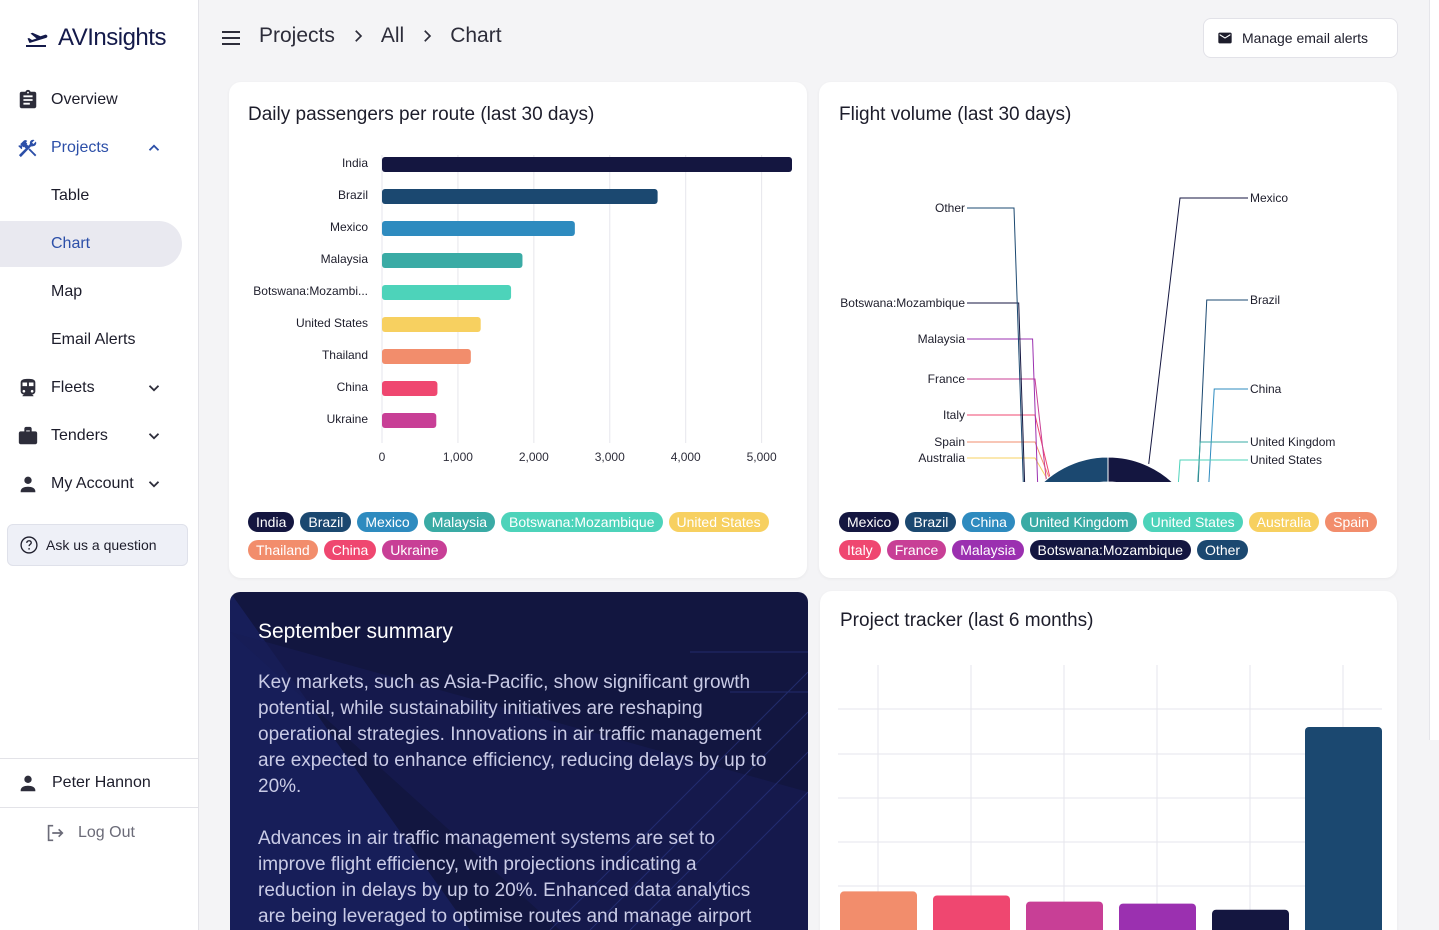 The height and width of the screenshot is (930, 1439). Describe the element at coordinates (1223, 550) in the screenshot. I see `legend-chip: Other` at that location.